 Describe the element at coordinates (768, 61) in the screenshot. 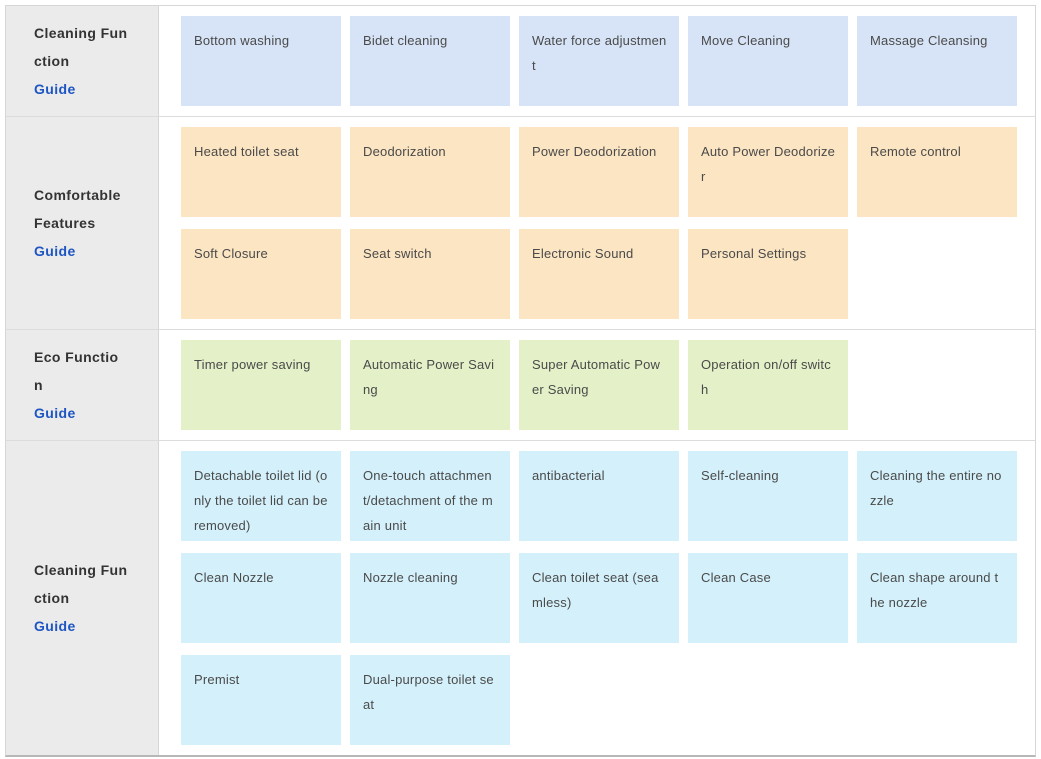

I see `feature-card: Move Cleaning` at that location.